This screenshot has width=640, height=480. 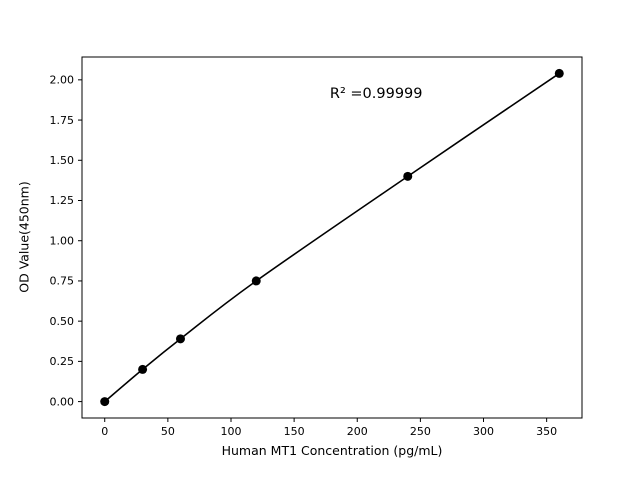 What do you see at coordinates (62, 120) in the screenshot?
I see `y-tick-label: 1.75` at bounding box center [62, 120].